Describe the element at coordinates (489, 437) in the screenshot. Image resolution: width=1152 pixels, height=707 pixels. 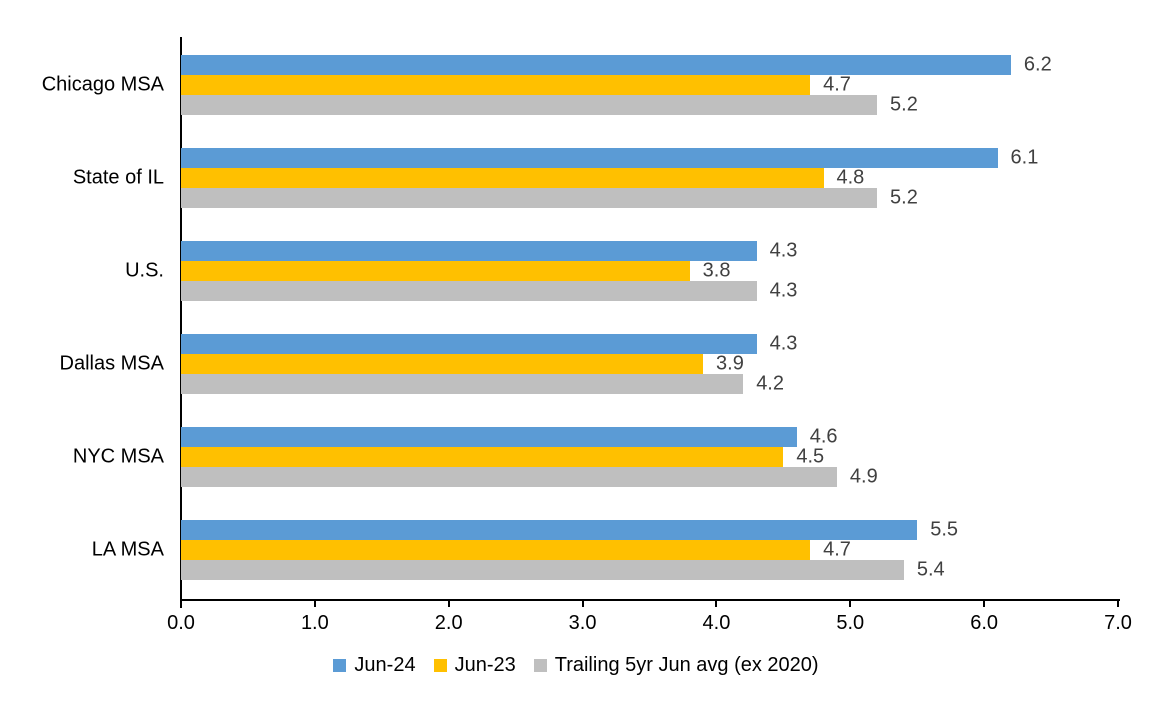
I see `bar-jun-24-nyc-msa` at that location.